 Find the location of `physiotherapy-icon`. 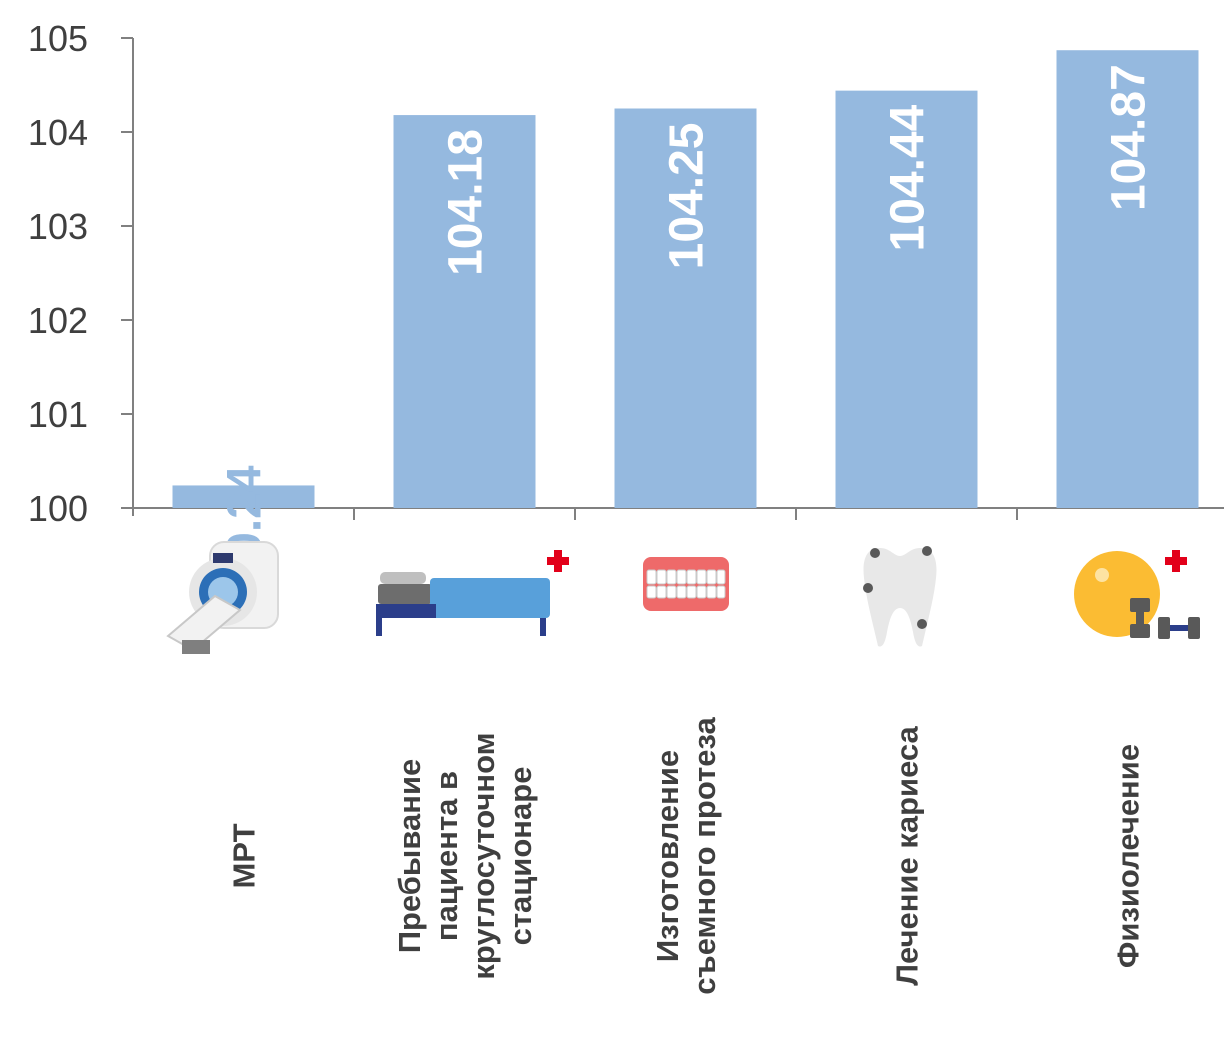

physiotherapy-icon is located at coordinates (1137, 594).